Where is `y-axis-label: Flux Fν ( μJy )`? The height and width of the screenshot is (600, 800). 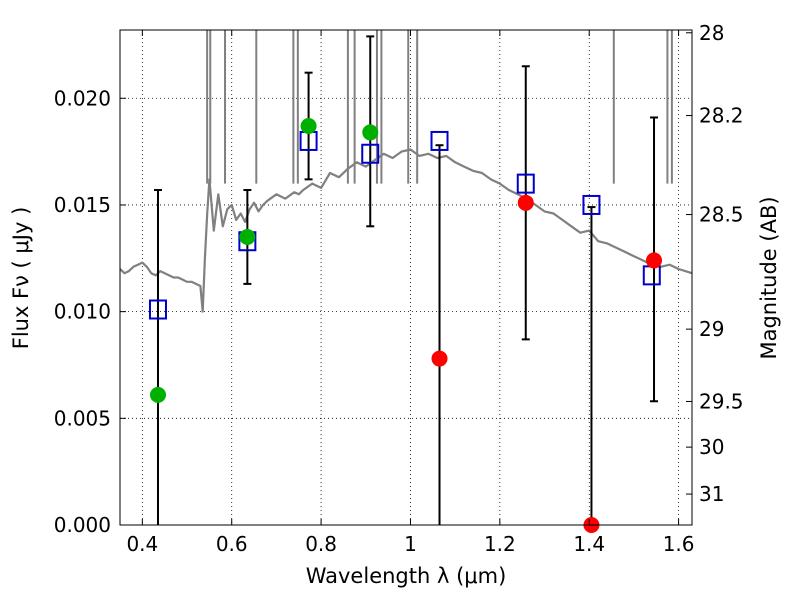
y-axis-label: Flux Fν ( μJy ) is located at coordinates (21, 278).